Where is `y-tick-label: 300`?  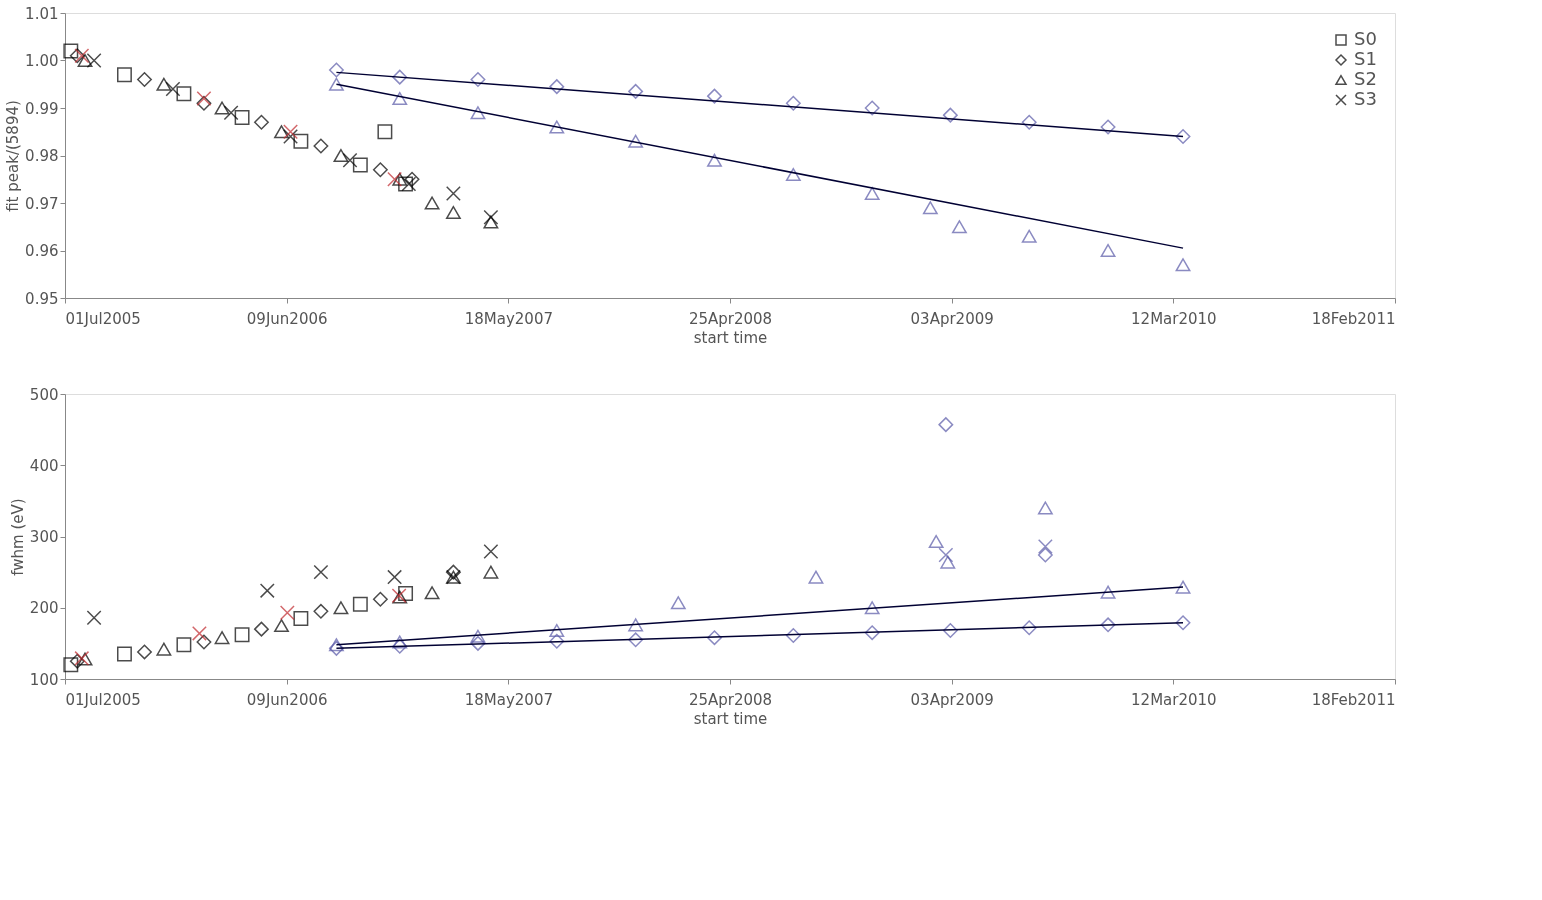
y-tick-label: 300 is located at coordinates (44, 537).